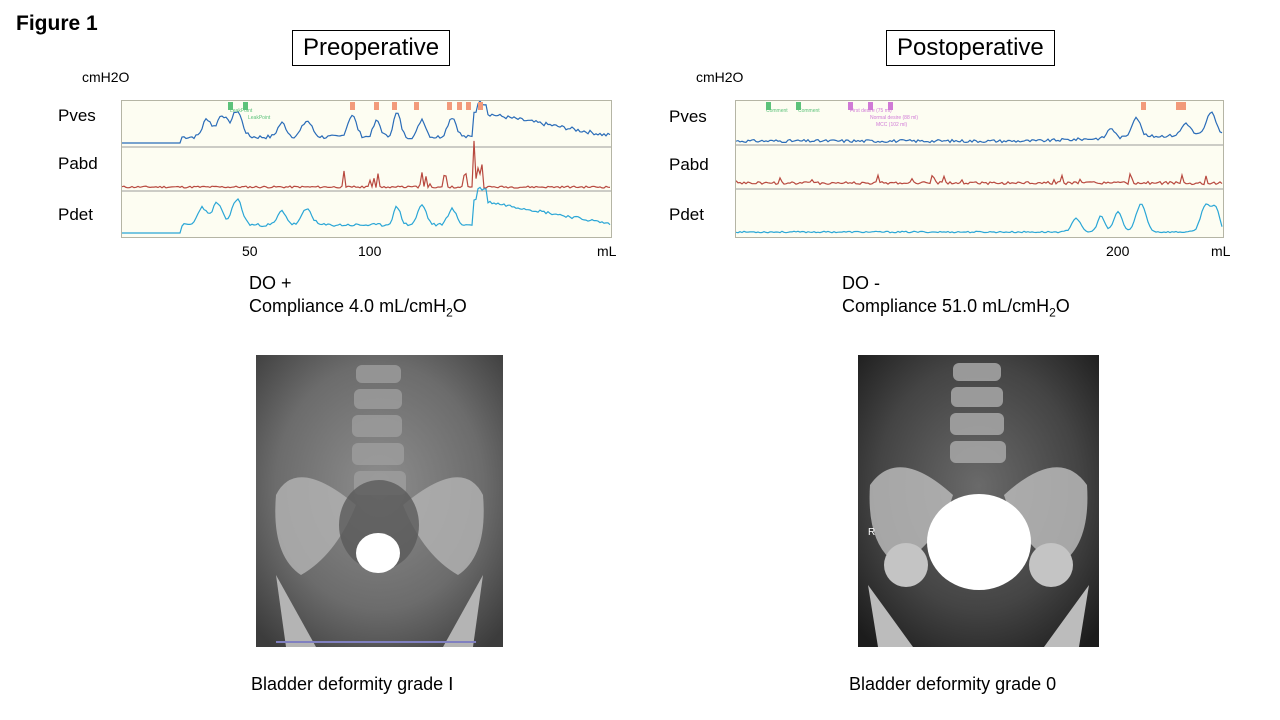 This screenshot has width=1280, height=720. What do you see at coordinates (861, 283) in the screenshot?
I see `post-do-text: DO -` at bounding box center [861, 283].